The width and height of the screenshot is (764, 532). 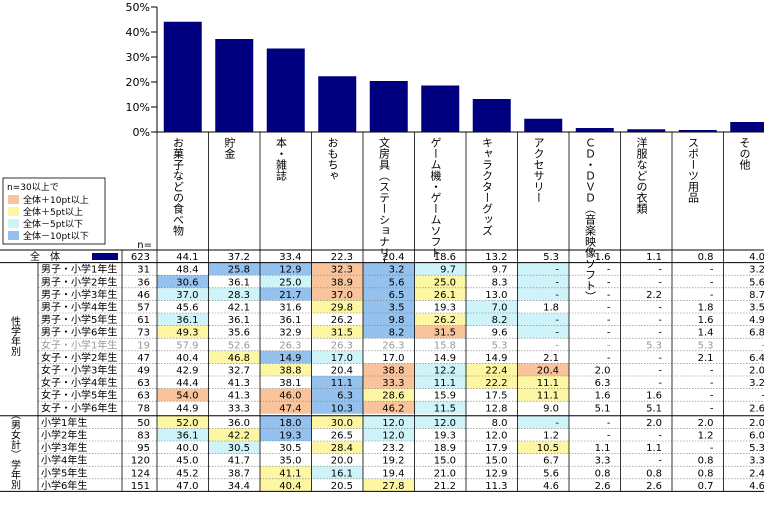 I want to click on cell-value: 20.5, so click(x=342, y=486).